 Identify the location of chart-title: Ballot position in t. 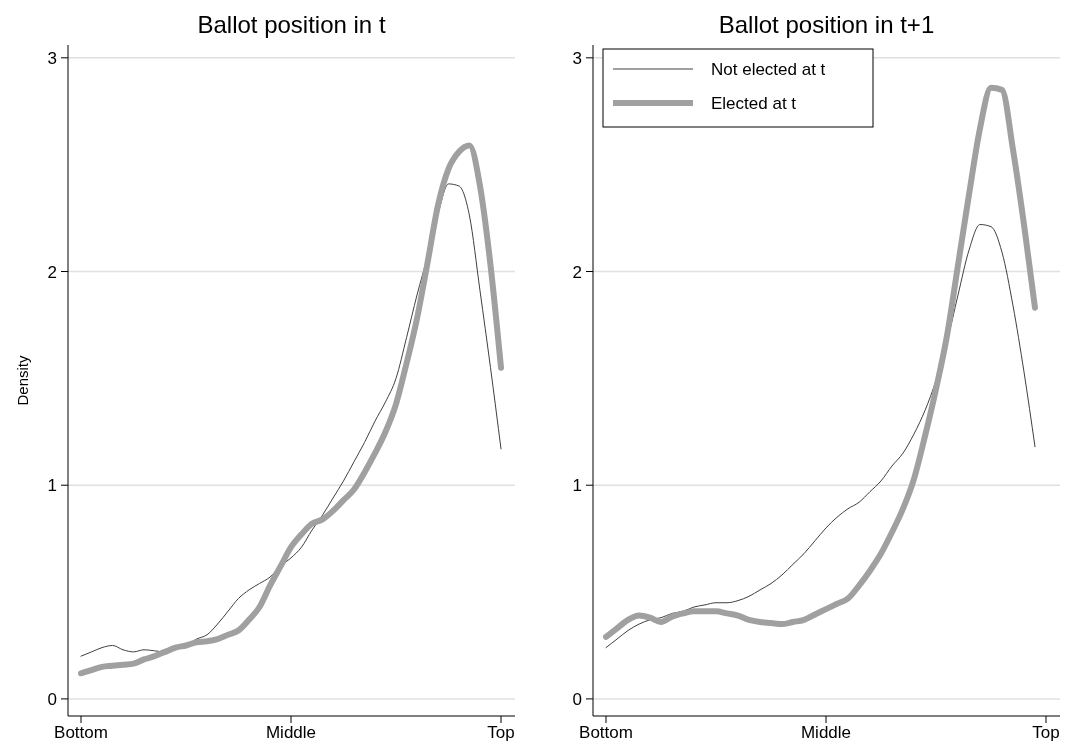
(291, 24).